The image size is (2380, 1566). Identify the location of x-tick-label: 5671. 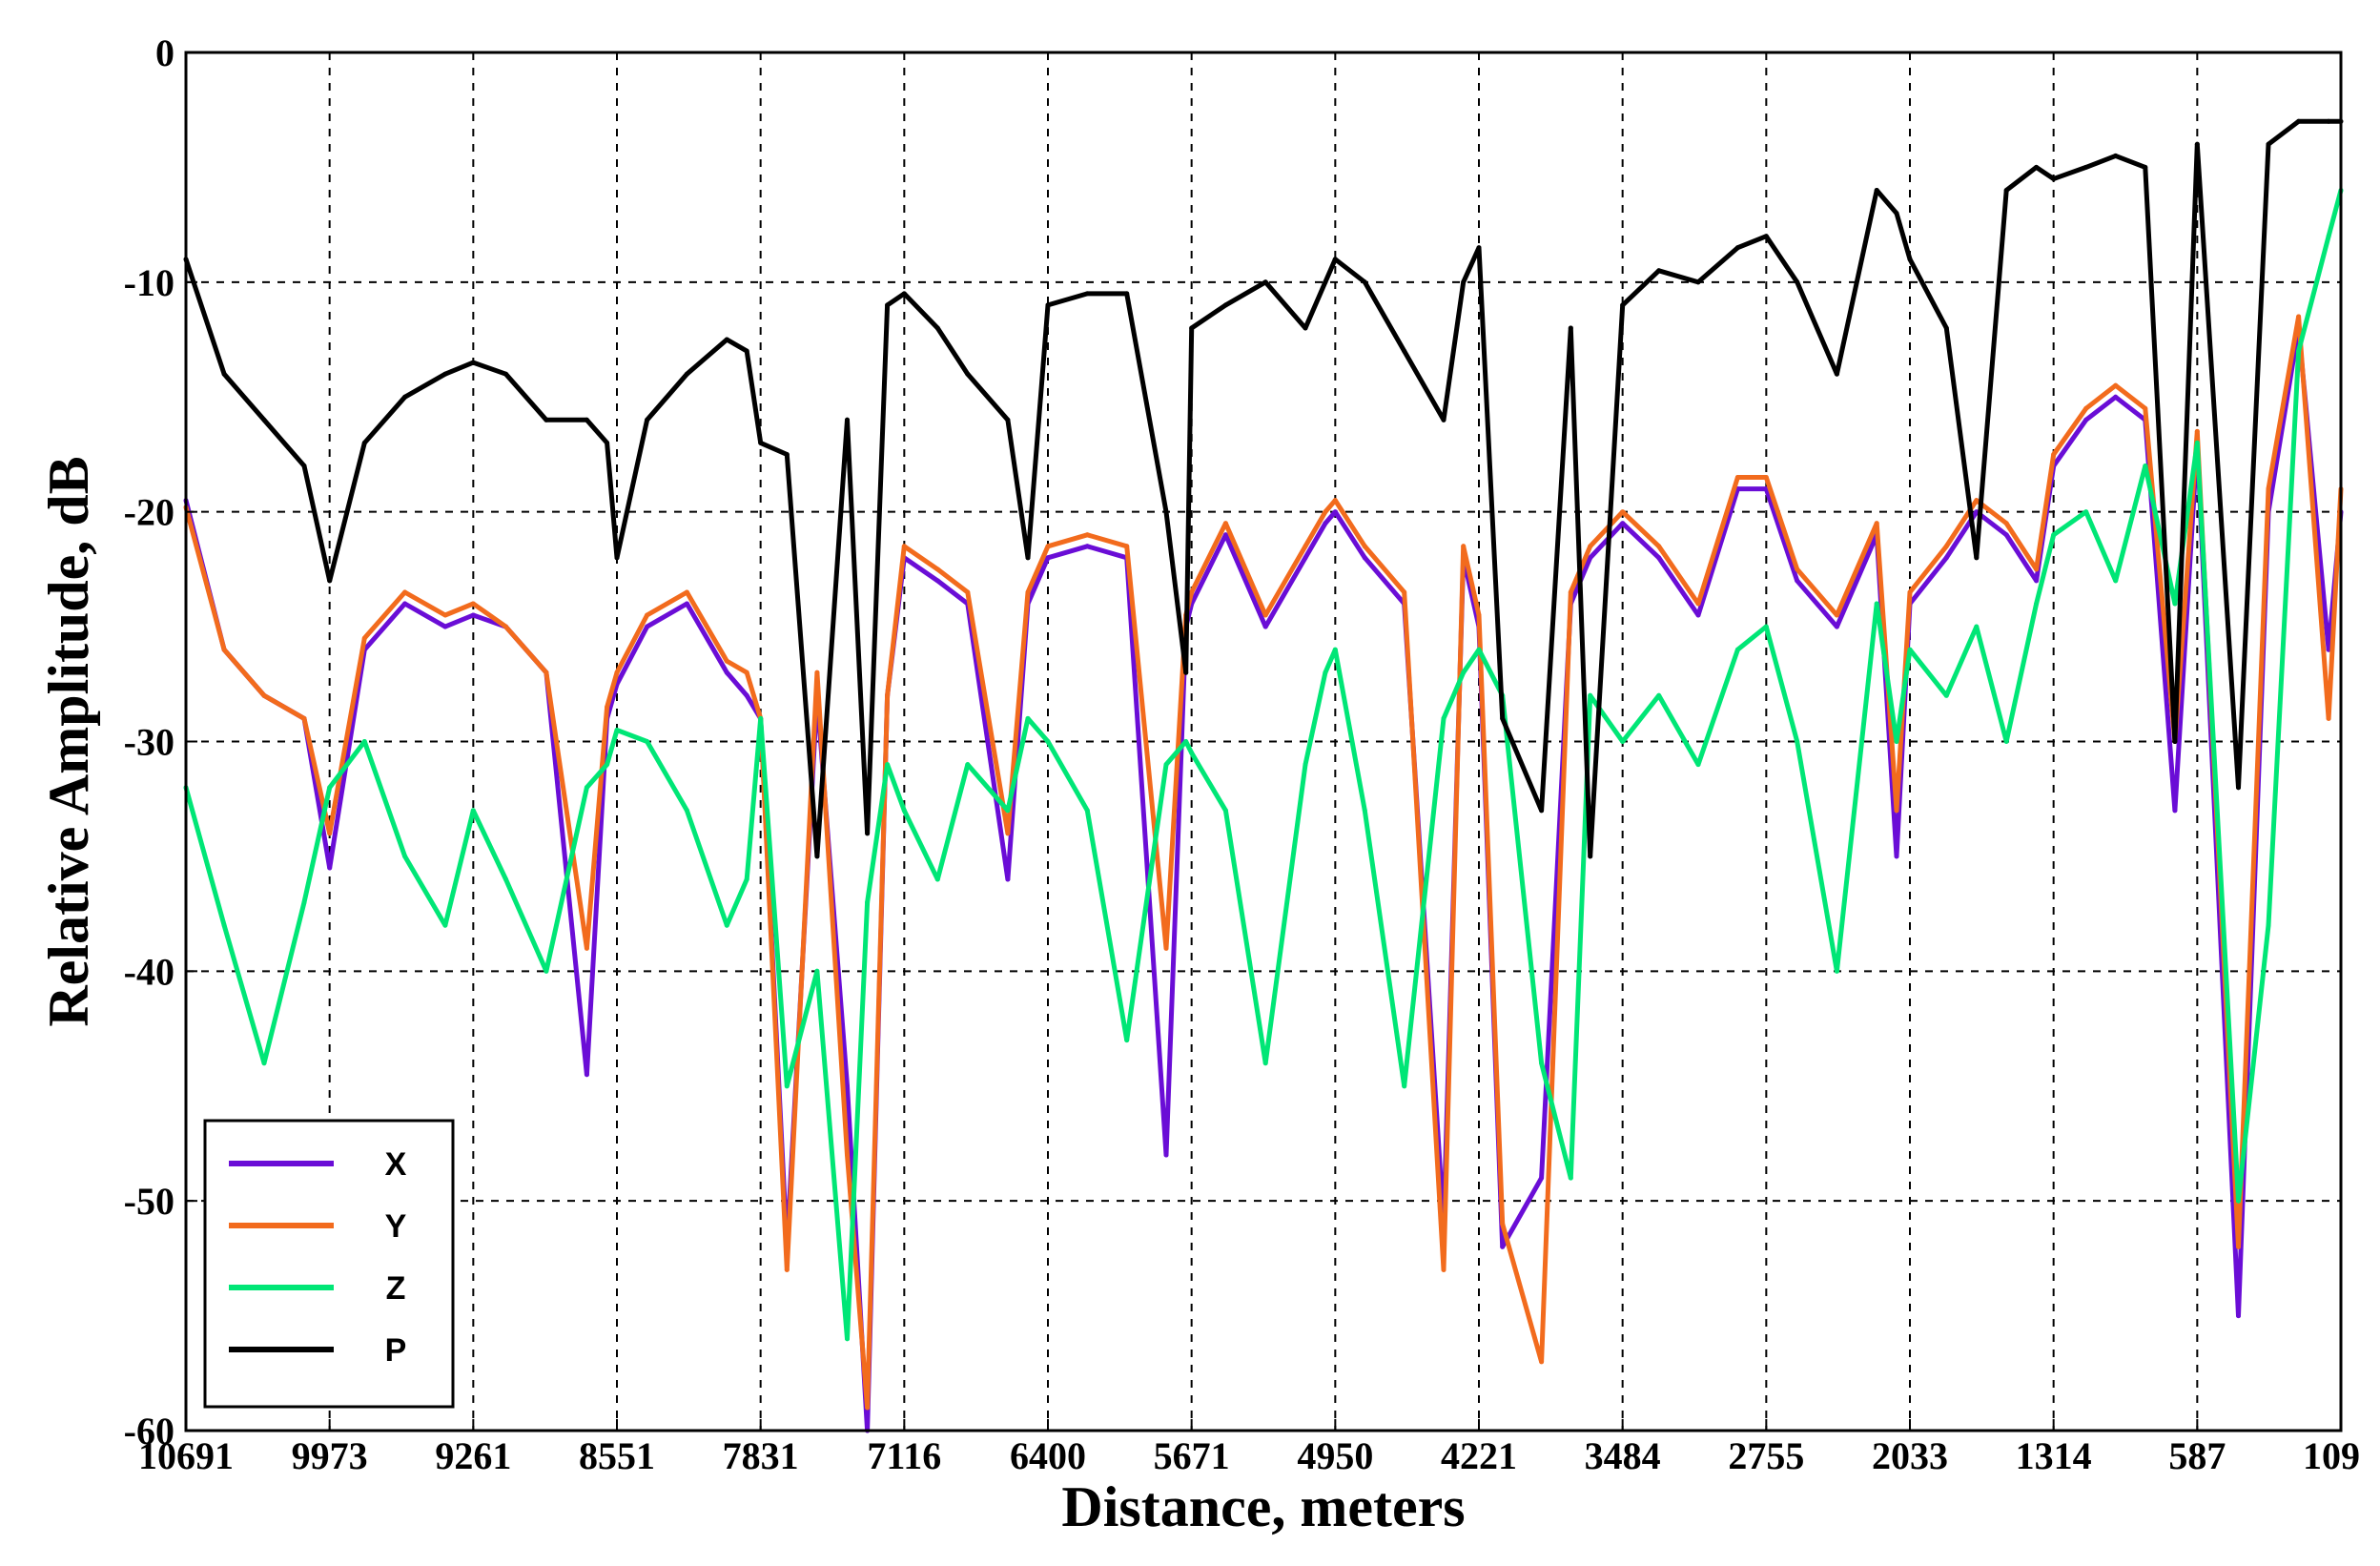
(1192, 1455).